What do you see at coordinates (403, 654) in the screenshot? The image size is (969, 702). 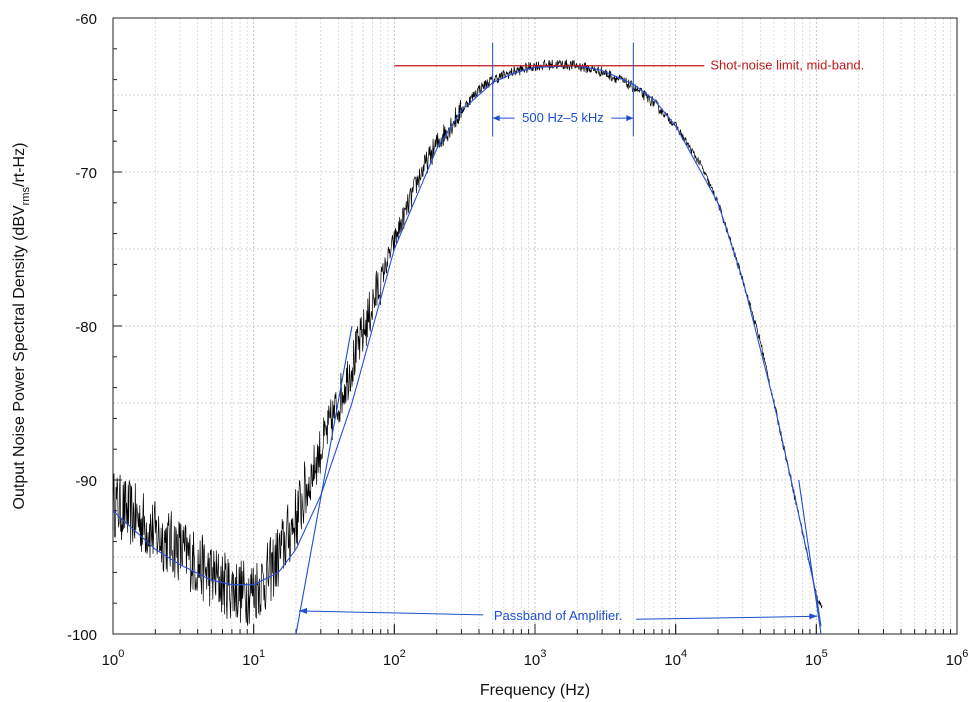 I see `x-tick-exponent: 2` at bounding box center [403, 654].